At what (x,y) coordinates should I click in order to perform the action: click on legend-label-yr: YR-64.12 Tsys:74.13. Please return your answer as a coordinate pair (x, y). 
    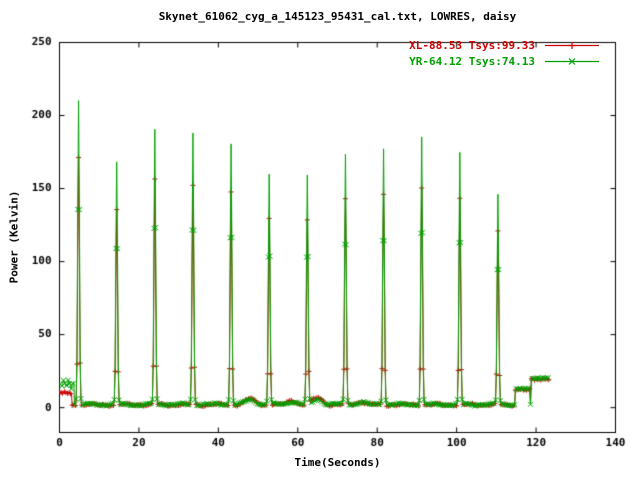
    Looking at the image, I should click on (472, 61).